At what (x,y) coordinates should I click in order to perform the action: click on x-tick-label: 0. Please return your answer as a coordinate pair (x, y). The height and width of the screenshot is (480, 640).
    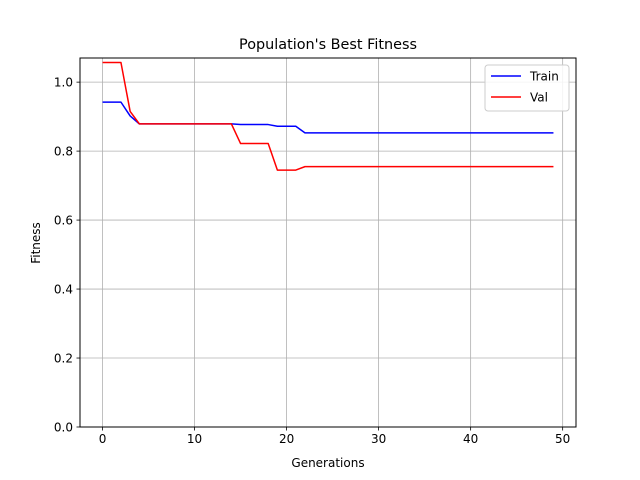
    Looking at the image, I should click on (103, 439).